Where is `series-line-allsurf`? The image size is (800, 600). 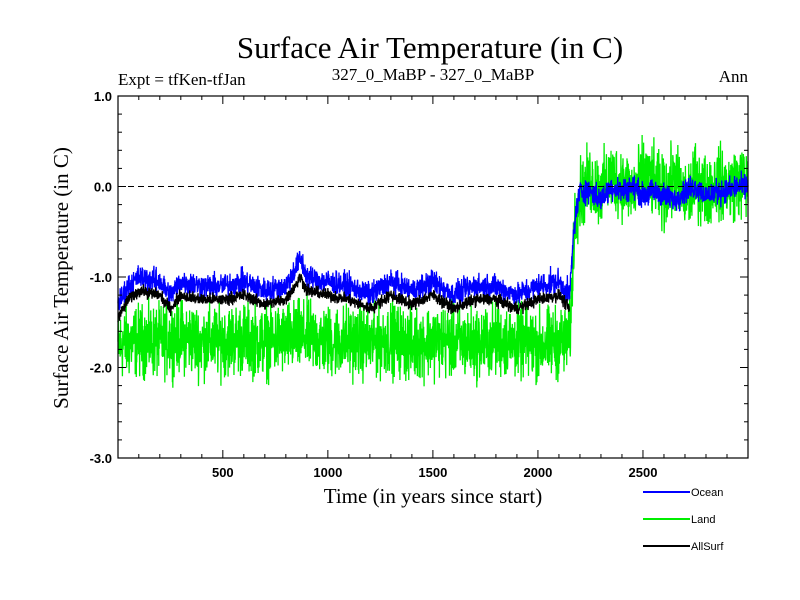
series-line-allsurf is located at coordinates (344, 298).